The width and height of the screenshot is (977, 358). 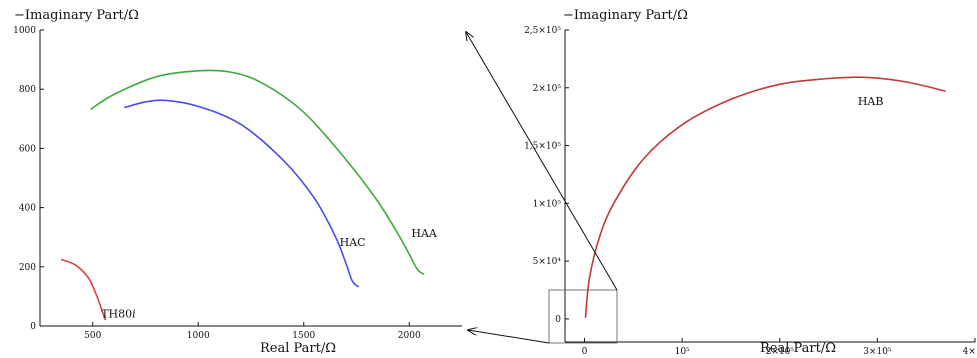 What do you see at coordinates (780, 352) in the screenshot?
I see `x-tick-label: 2×10⁵` at bounding box center [780, 352].